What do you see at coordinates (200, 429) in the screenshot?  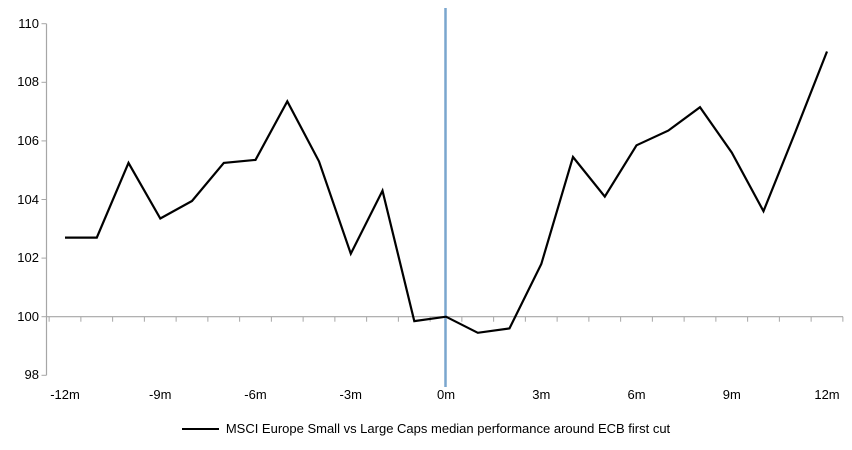 I see `legend-line-sample-icon` at bounding box center [200, 429].